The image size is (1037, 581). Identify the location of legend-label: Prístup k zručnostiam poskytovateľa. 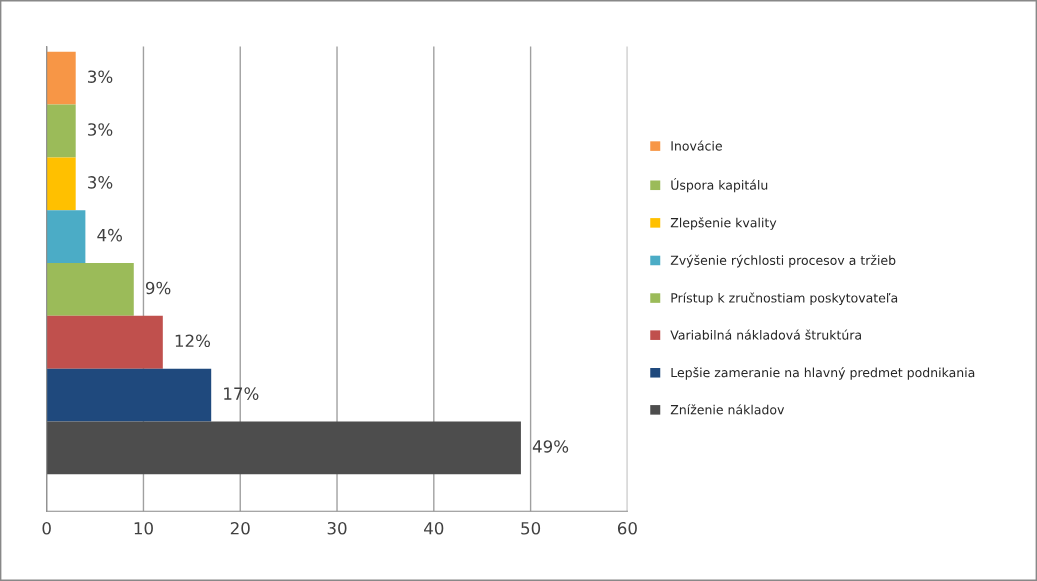
(784, 299).